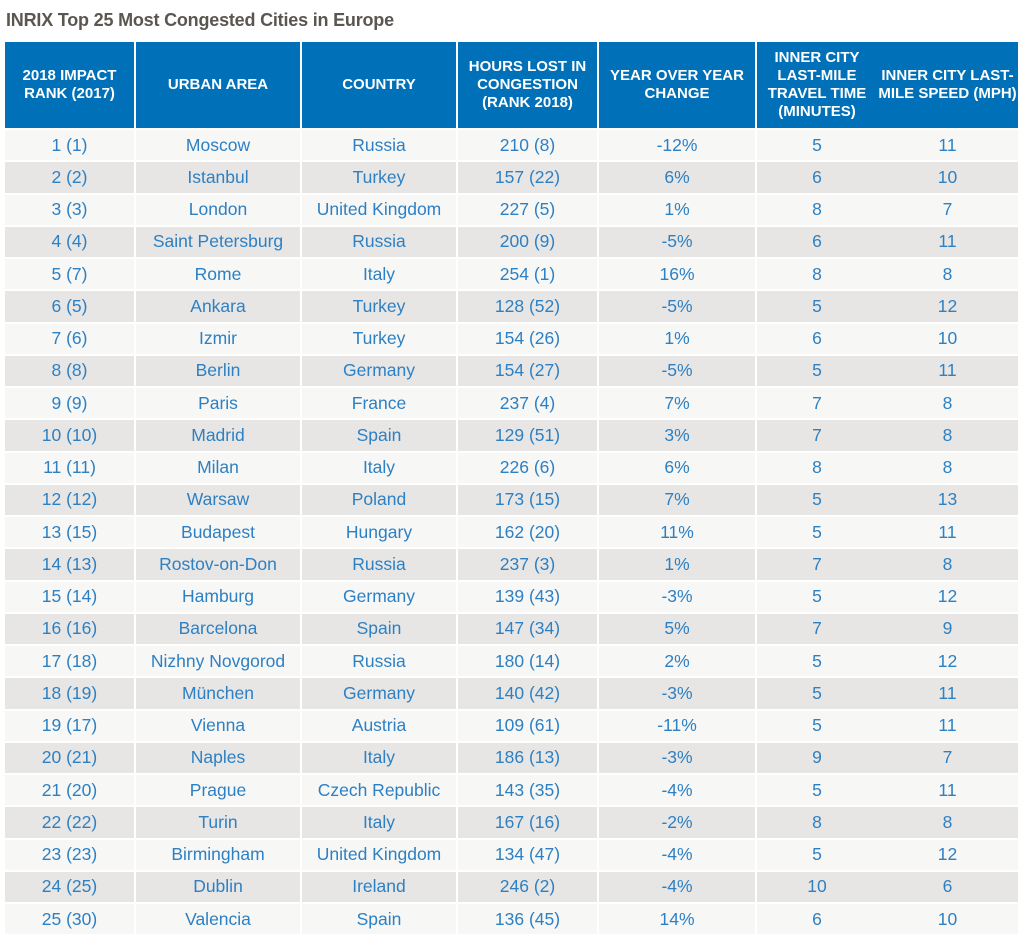 Image resolution: width=1024 pixels, height=942 pixels. Describe the element at coordinates (947, 628) in the screenshot. I see `cell-speed: 9` at that location.